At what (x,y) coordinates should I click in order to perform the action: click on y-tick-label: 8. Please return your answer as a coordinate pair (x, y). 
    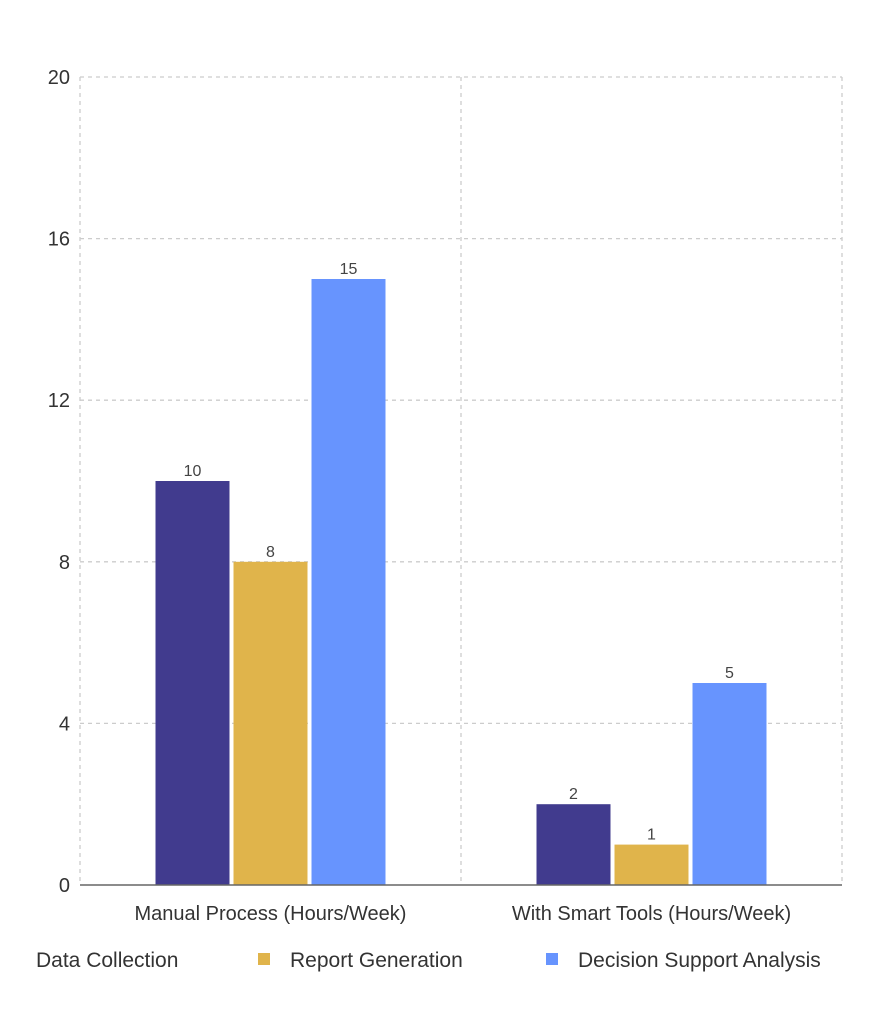
    Looking at the image, I should click on (64, 563).